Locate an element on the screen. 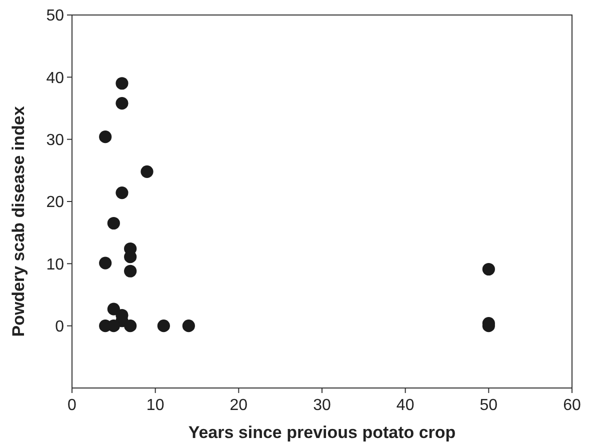 This screenshot has width=592, height=446. x-tick-label: 10 is located at coordinates (155, 405).